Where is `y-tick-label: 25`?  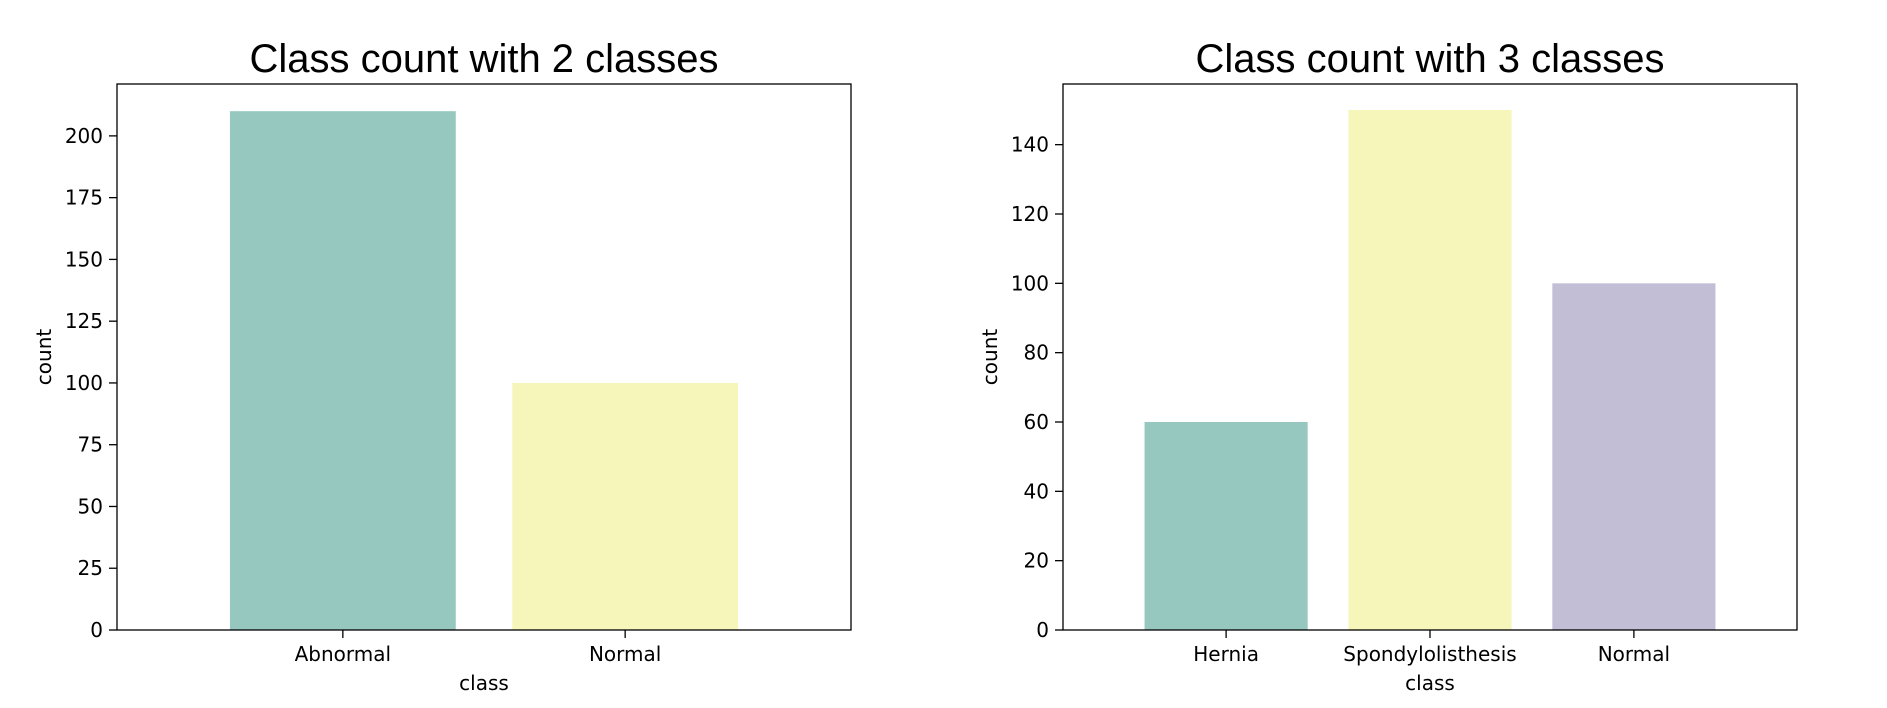
y-tick-label: 25 is located at coordinates (90, 568).